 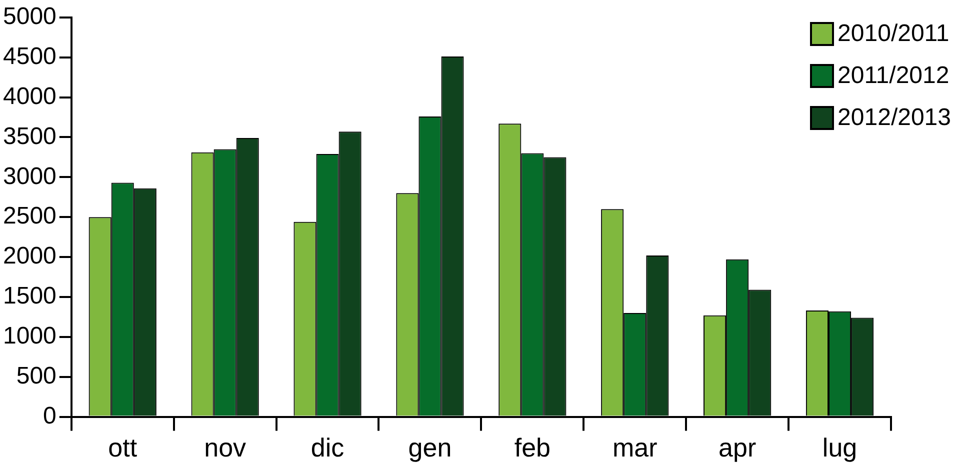 What do you see at coordinates (29, 136) in the screenshot?
I see `y-tick-label: 3500` at bounding box center [29, 136].